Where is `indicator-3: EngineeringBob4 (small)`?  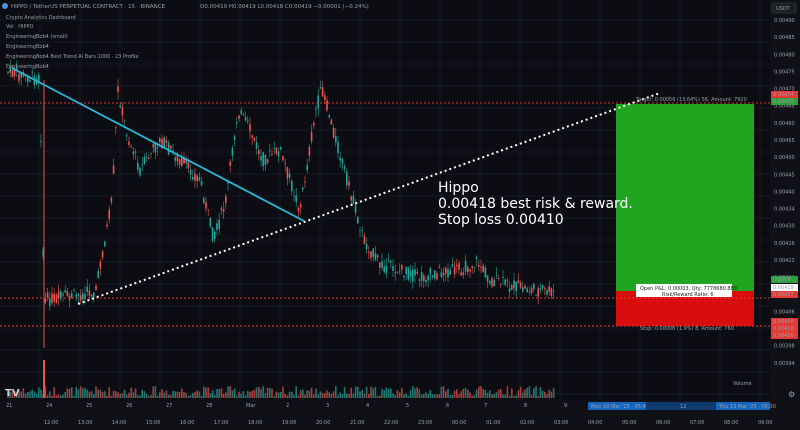
indicator-3: EngineeringBob4 (small) is located at coordinates (37, 37).